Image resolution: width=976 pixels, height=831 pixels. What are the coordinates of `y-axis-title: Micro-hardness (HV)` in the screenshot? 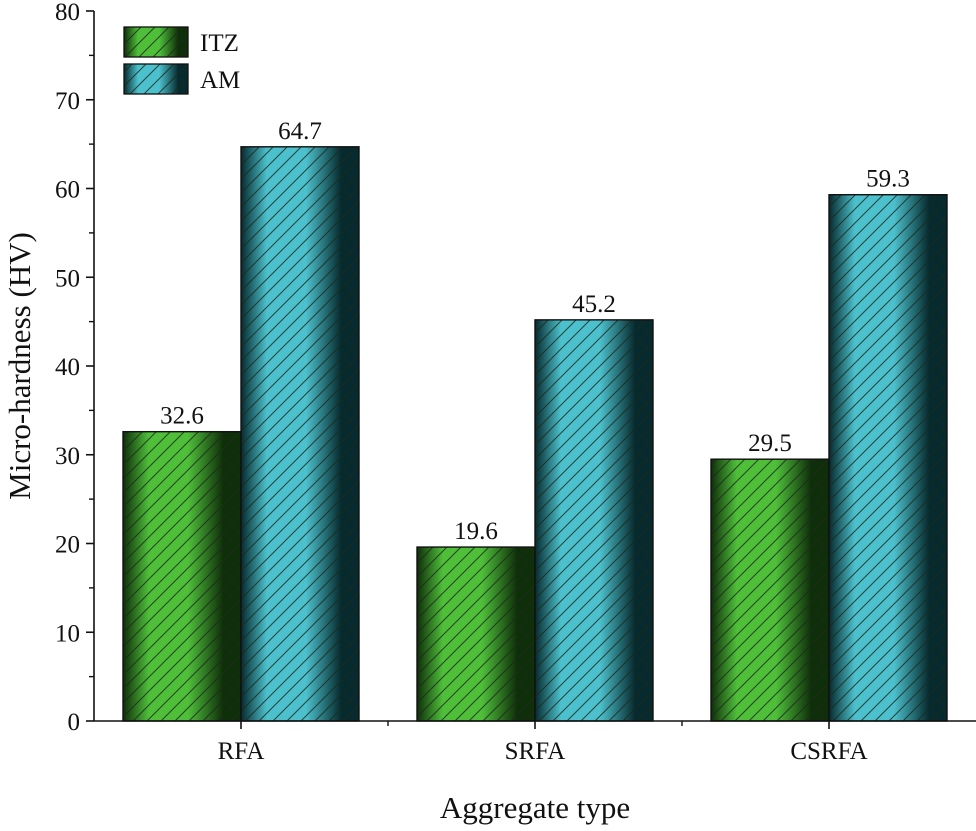 It's located at (19, 366).